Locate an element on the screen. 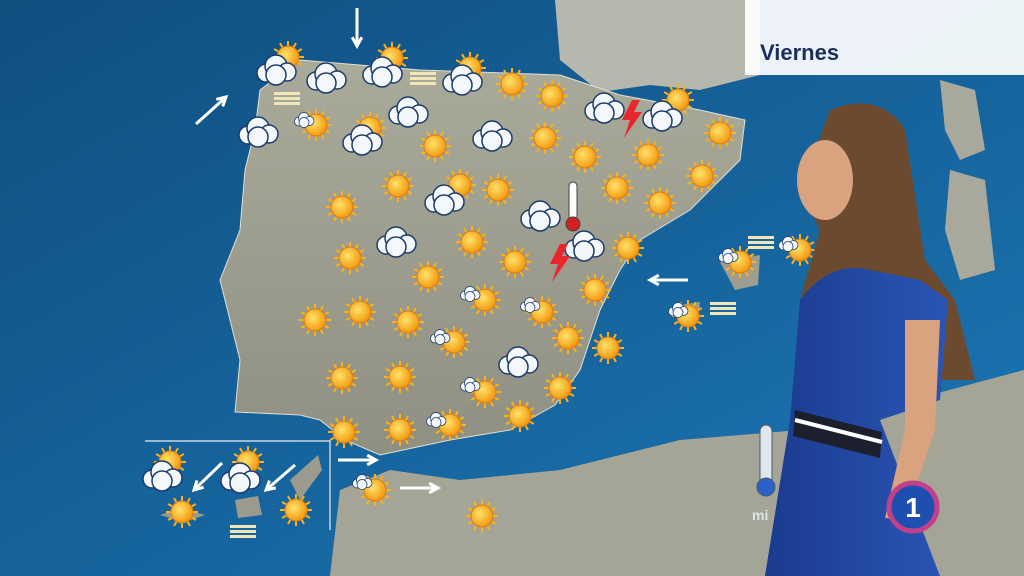  arrow-shaft is located at coordinates (211, 110).